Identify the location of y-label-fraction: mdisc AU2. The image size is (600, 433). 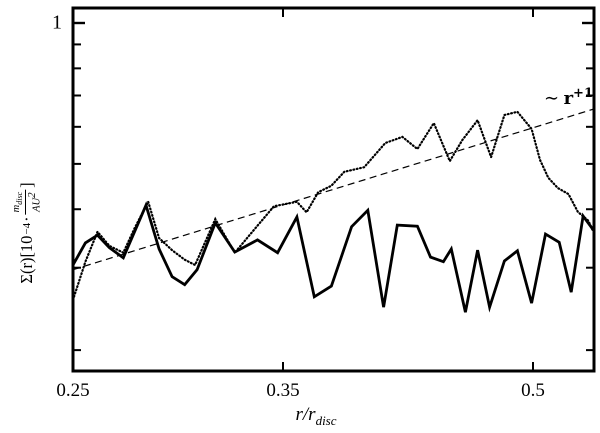
(27, 202).